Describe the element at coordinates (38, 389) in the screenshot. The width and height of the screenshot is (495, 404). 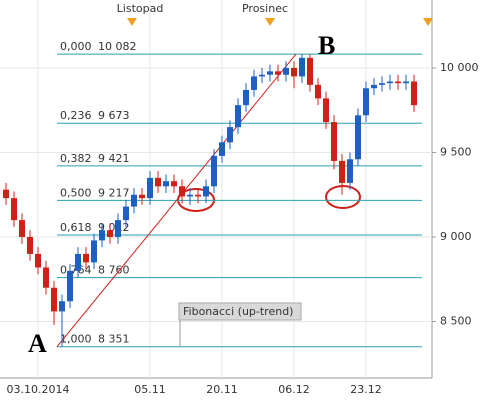
I see `x-tick-label: 03.10.2014` at that location.